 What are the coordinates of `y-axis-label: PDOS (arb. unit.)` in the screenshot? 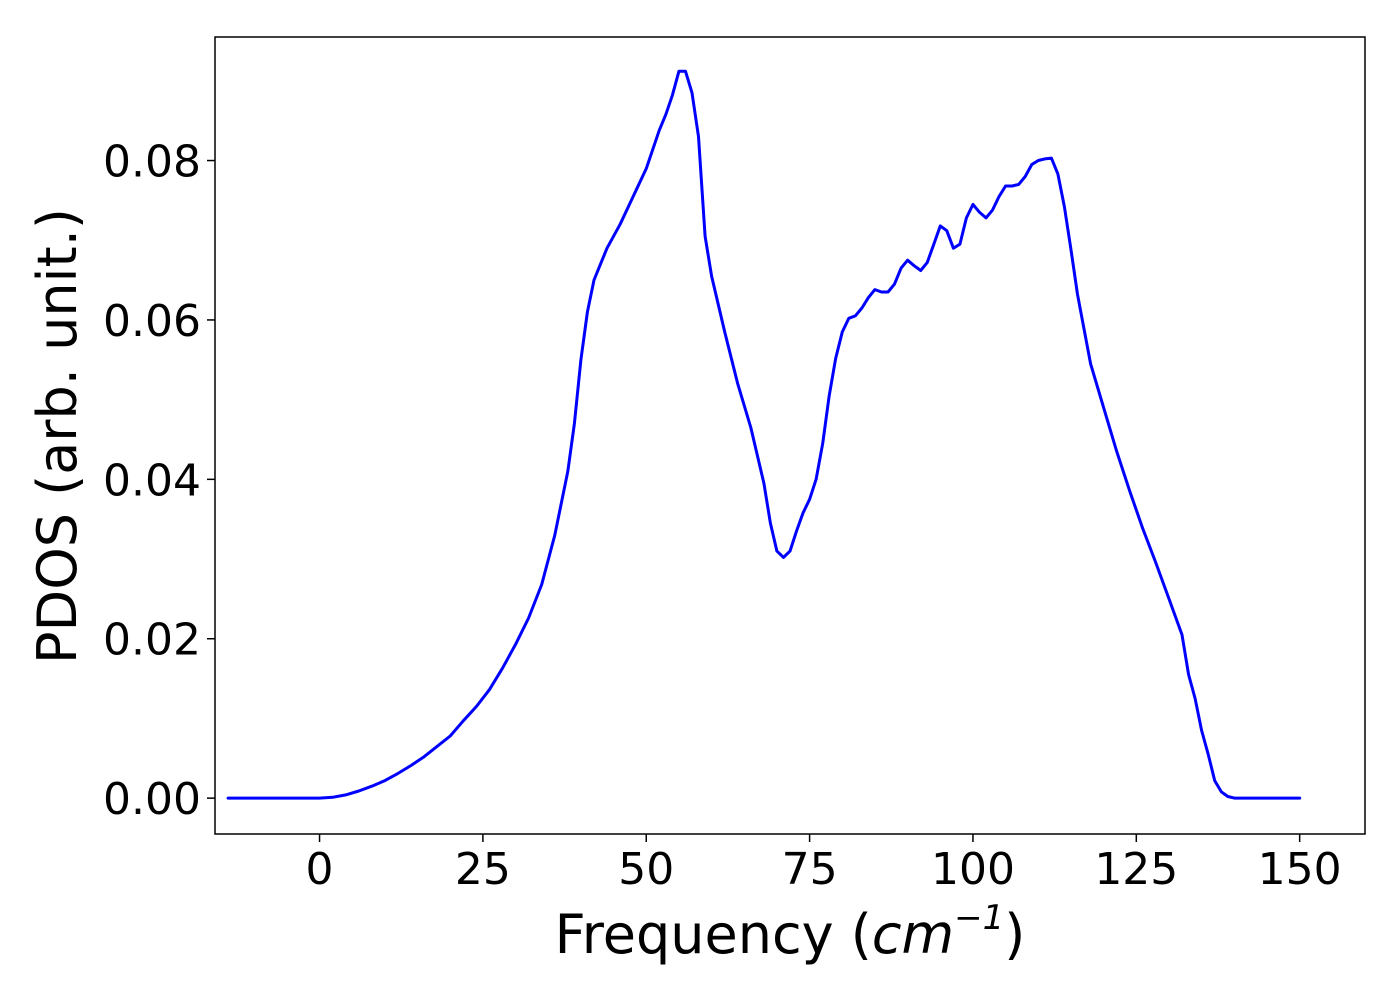 It's located at (57, 436).